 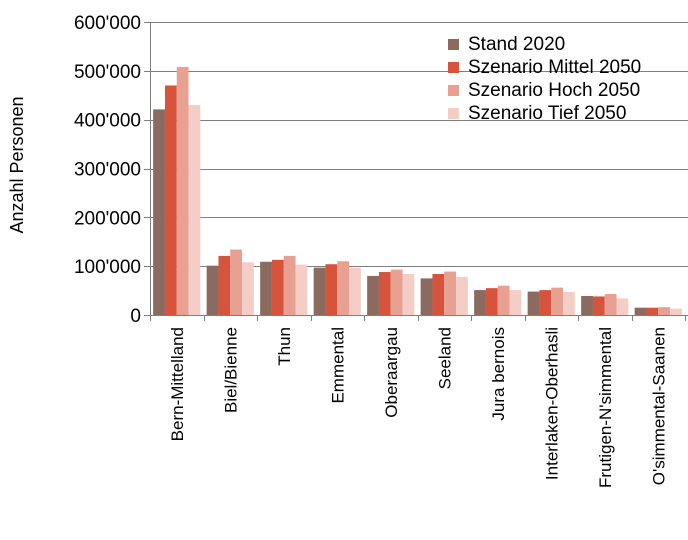 I want to click on y-tick-label: 600'000, so click(x=107, y=23).